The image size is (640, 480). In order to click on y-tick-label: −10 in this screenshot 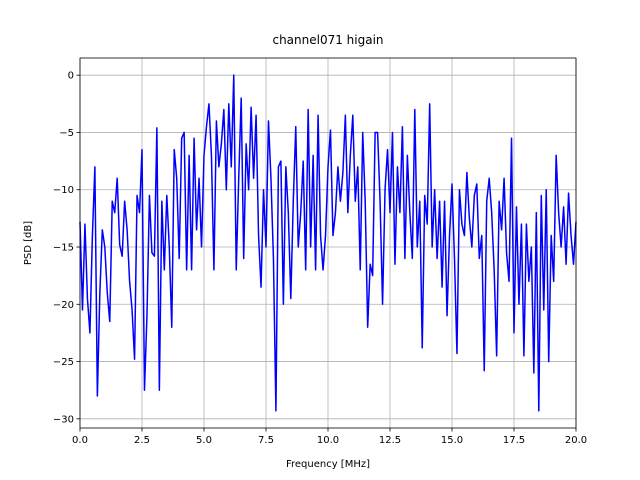, I will do `click(63, 190)`.